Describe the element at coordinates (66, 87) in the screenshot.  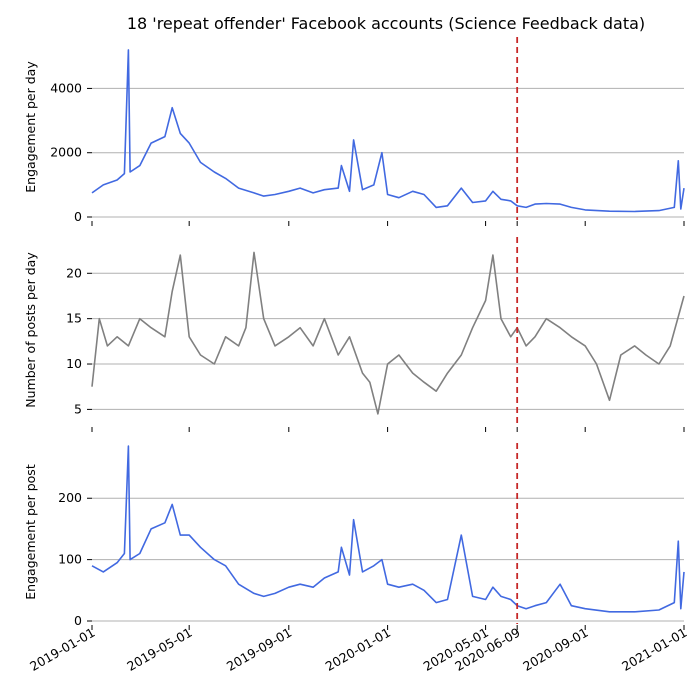
I see `y-tick-label: 4000` at that location.